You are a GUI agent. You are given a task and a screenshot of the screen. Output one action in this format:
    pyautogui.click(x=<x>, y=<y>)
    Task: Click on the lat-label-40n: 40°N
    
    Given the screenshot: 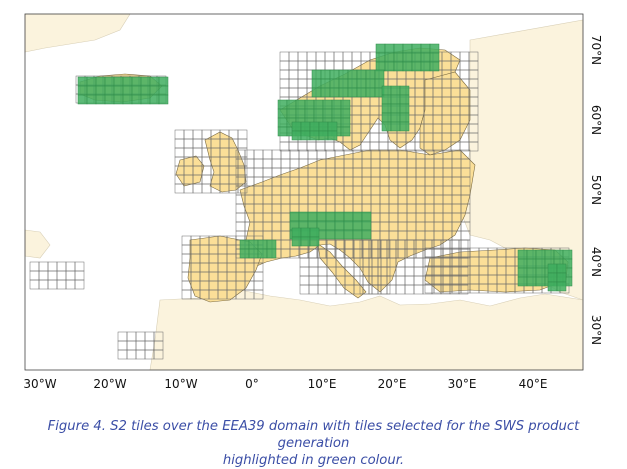 What is the action you would take?
    pyautogui.click(x=596, y=262)
    